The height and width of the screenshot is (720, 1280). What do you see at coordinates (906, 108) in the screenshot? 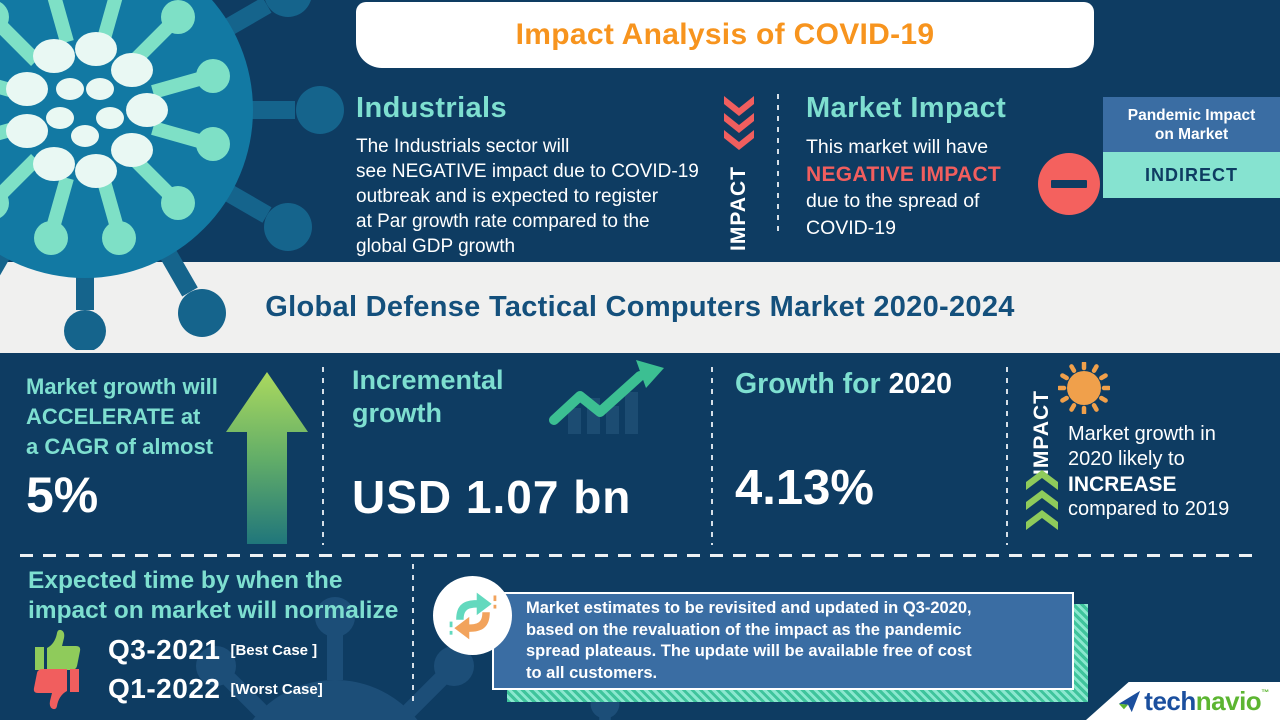
I see `market-impact-heading: Market Impact` at bounding box center [906, 108].